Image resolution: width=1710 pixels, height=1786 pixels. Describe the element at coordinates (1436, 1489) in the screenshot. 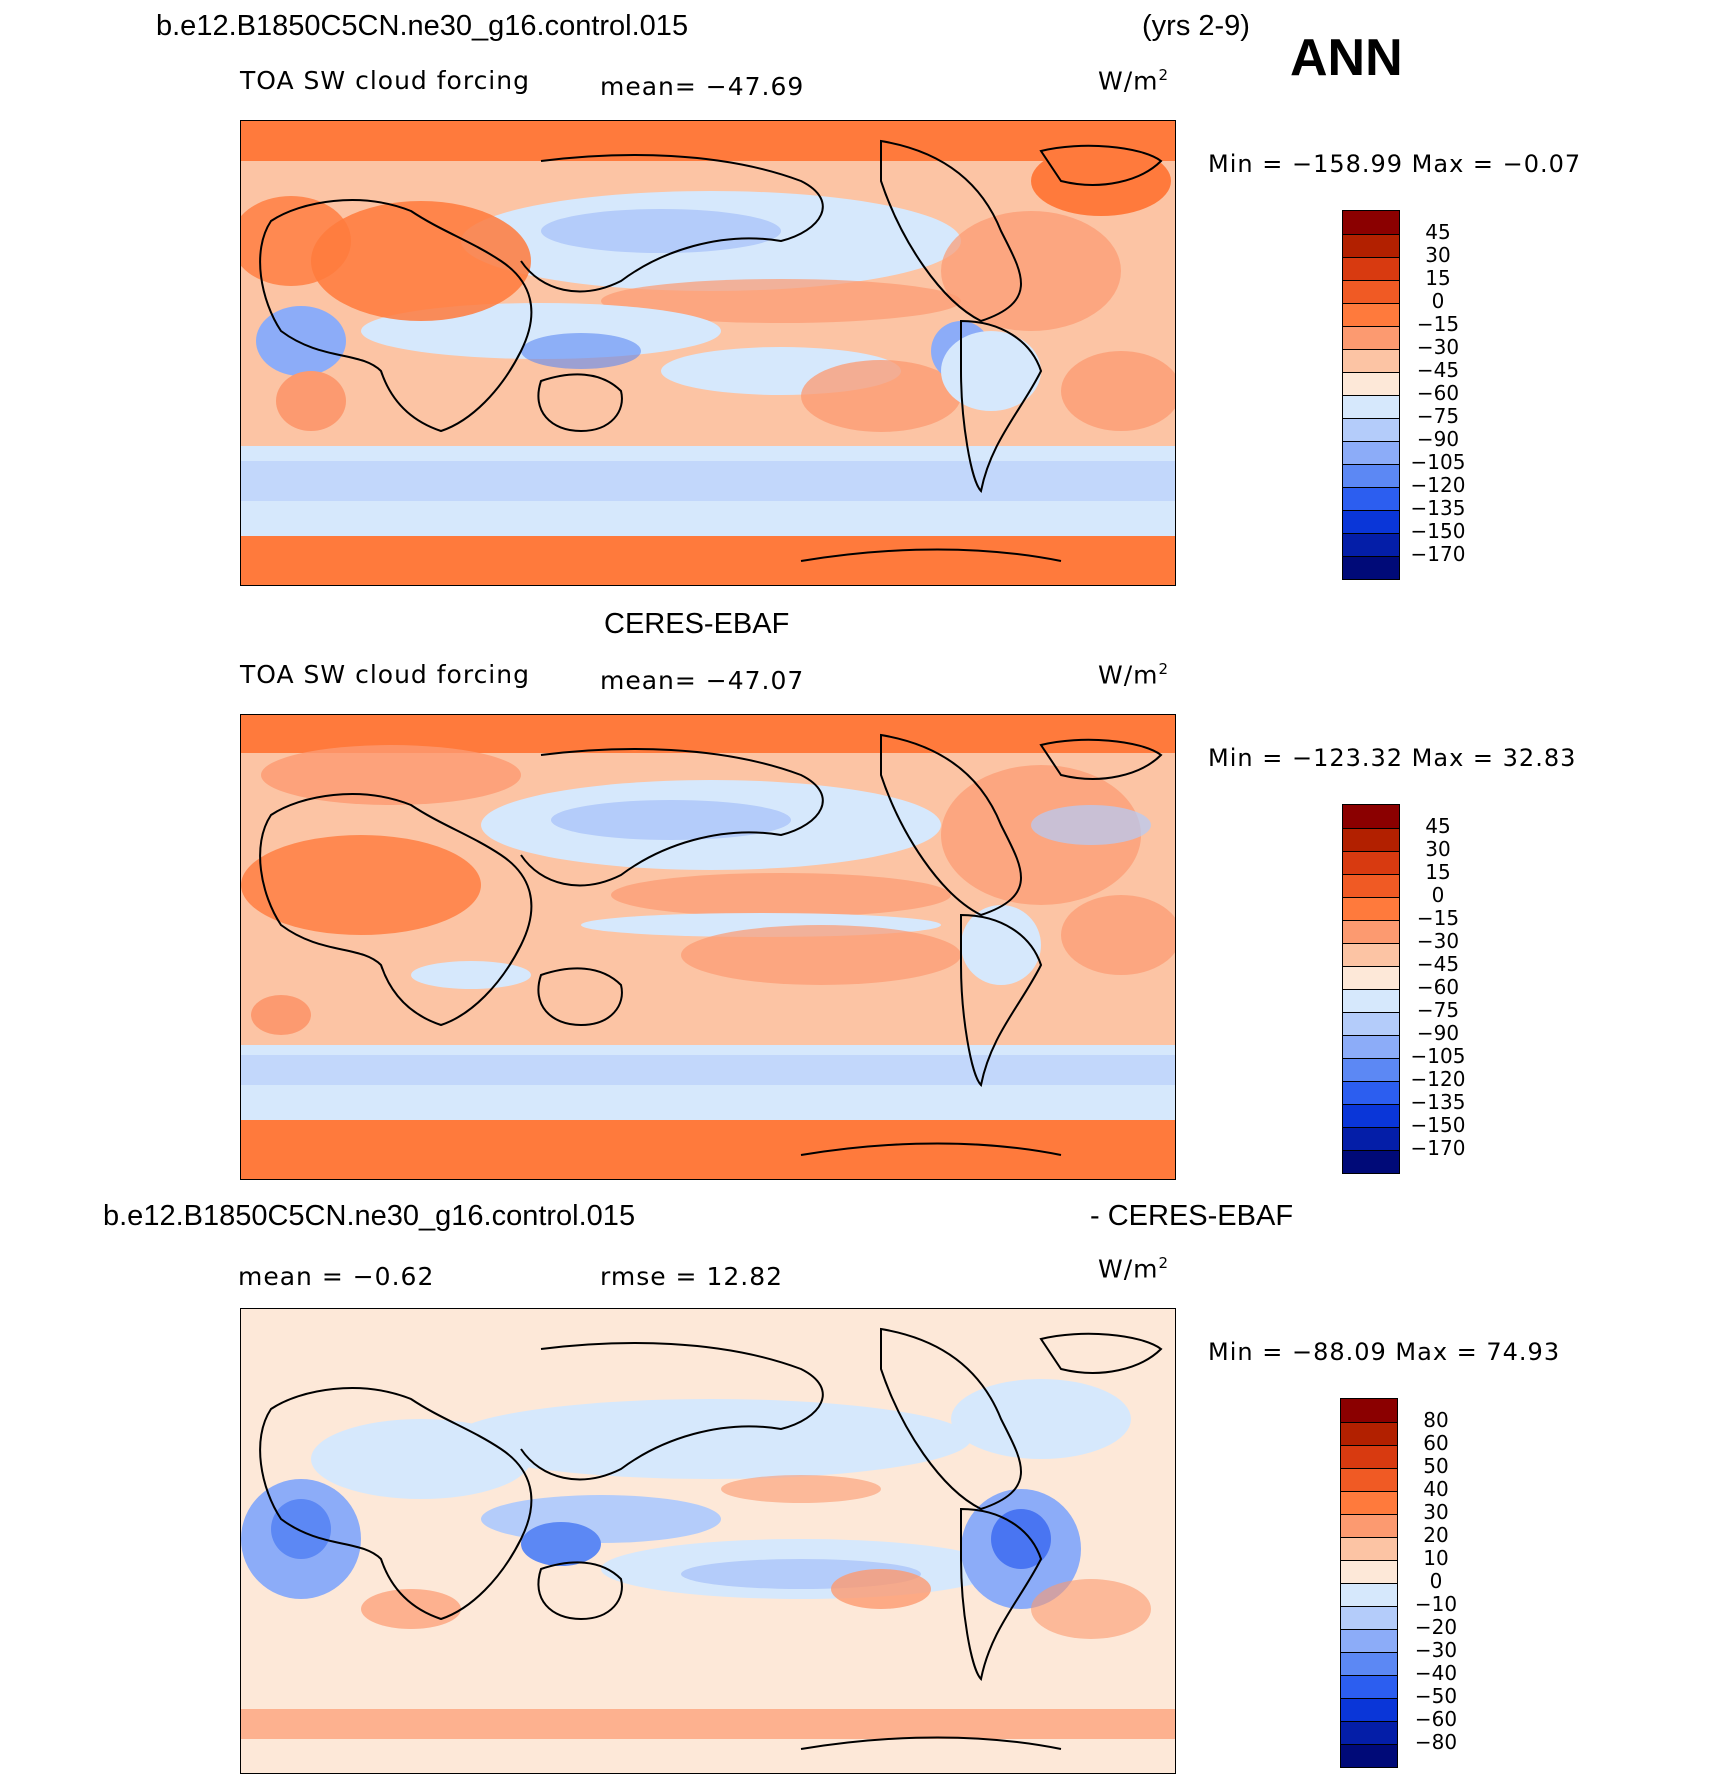

I see `colorbar-label: 40` at that location.